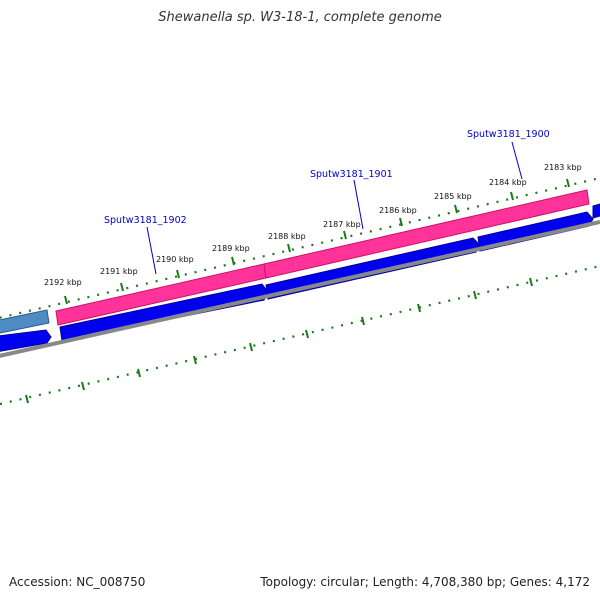 Image resolution: width=600 pixels, height=600 pixels. I want to click on gene-label-sputw3181-1900: Sputw3181_1900, so click(508, 134).